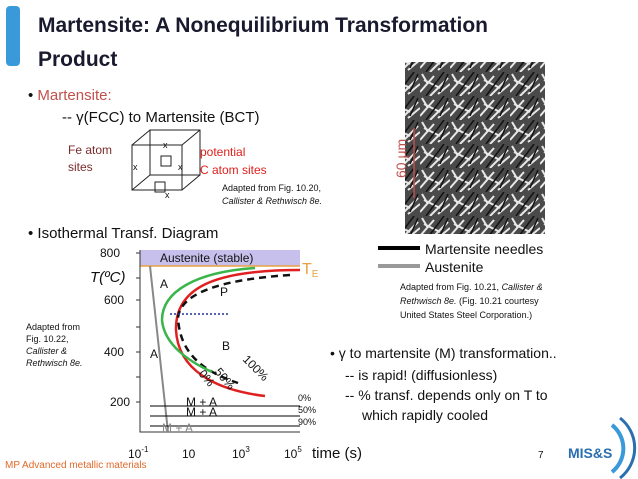 The image size is (638, 479). I want to click on caption: United States Steel Corporation.), so click(466, 315).